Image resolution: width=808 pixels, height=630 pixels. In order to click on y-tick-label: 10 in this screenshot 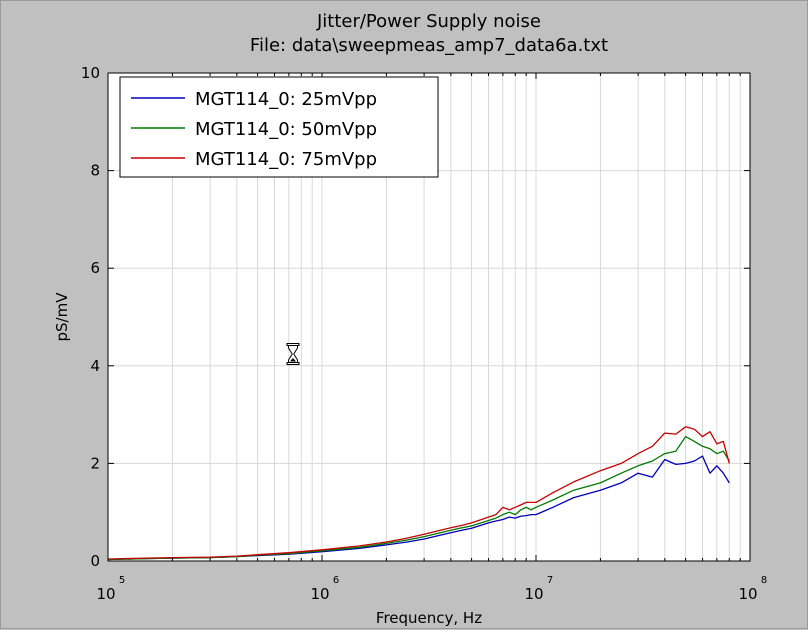, I will do `click(90, 73)`.